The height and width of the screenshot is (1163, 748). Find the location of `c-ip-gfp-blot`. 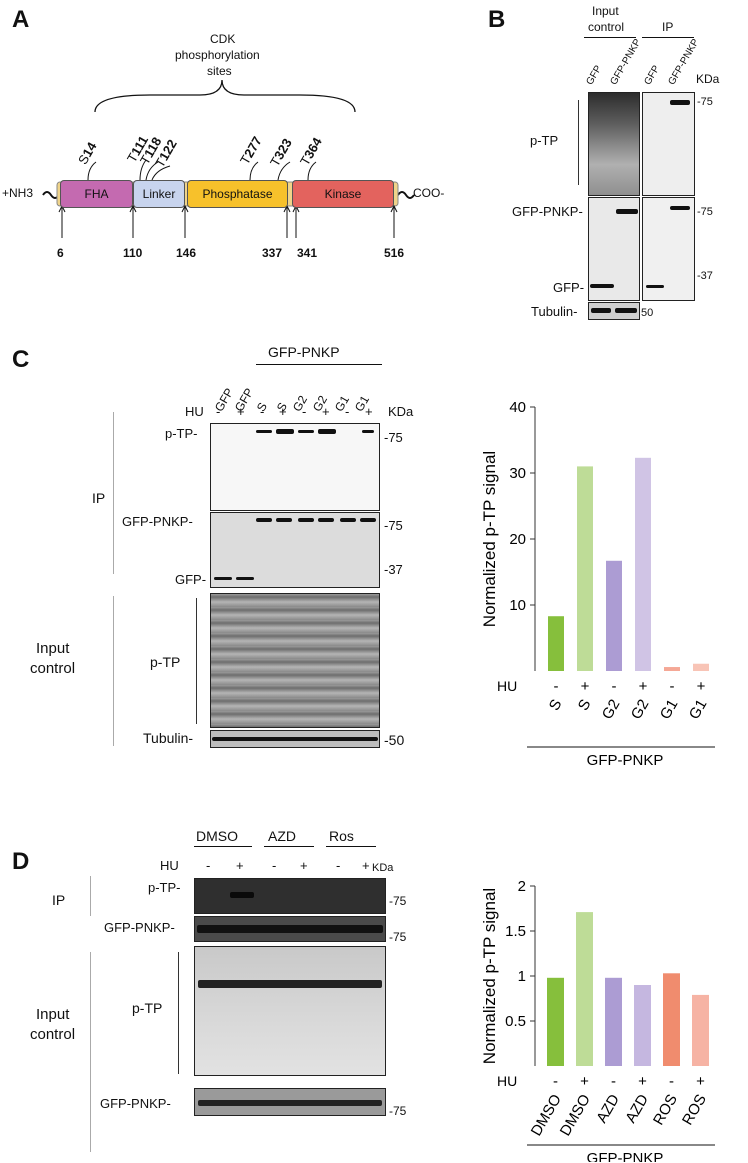

c-ip-gfp-blot is located at coordinates (295, 550).